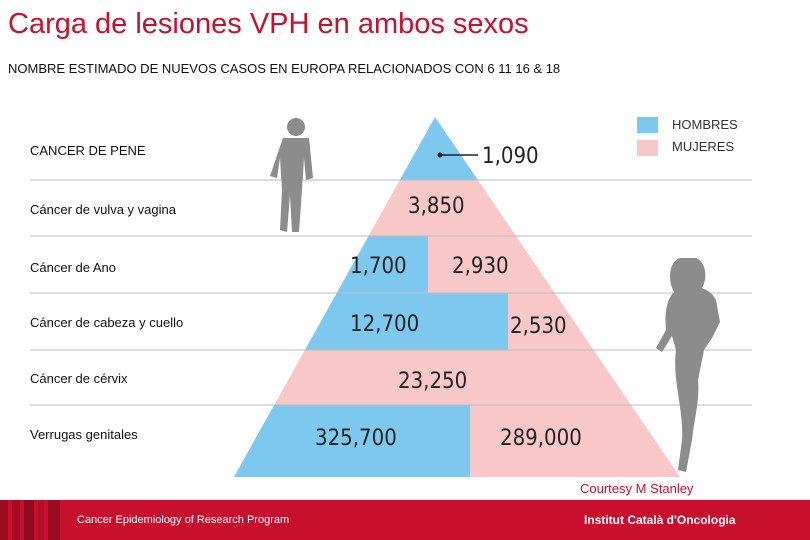 Image resolution: width=810 pixels, height=540 pixels. Describe the element at coordinates (660, 520) in the screenshot. I see `footer-institution-text: Institut Català d'Oncologia` at that location.